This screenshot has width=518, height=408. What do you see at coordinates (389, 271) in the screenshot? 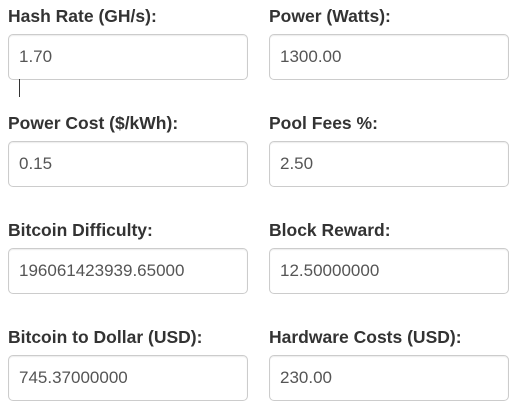
I see `block-reward-input` at bounding box center [389, 271].